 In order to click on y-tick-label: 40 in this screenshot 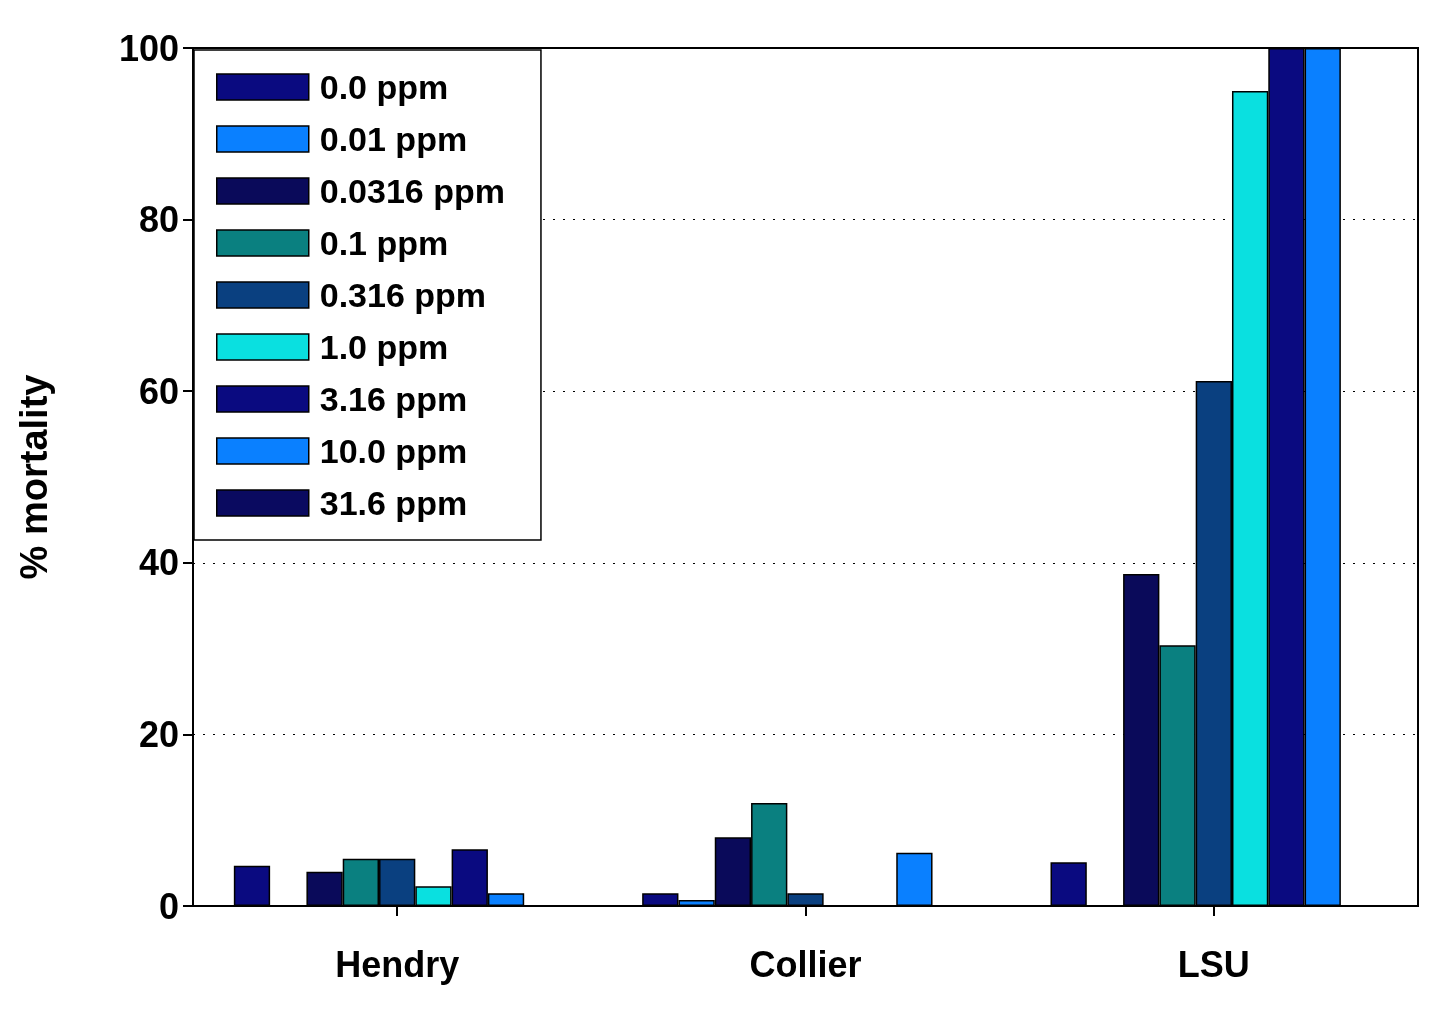, I will do `click(158, 563)`.